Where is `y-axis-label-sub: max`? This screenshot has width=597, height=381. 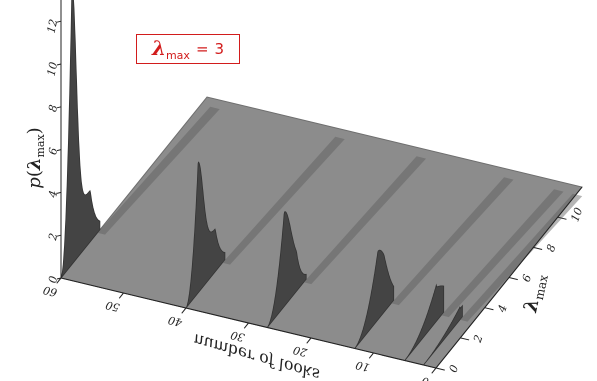
y-axis-label-sub: max is located at coordinates (541, 287).